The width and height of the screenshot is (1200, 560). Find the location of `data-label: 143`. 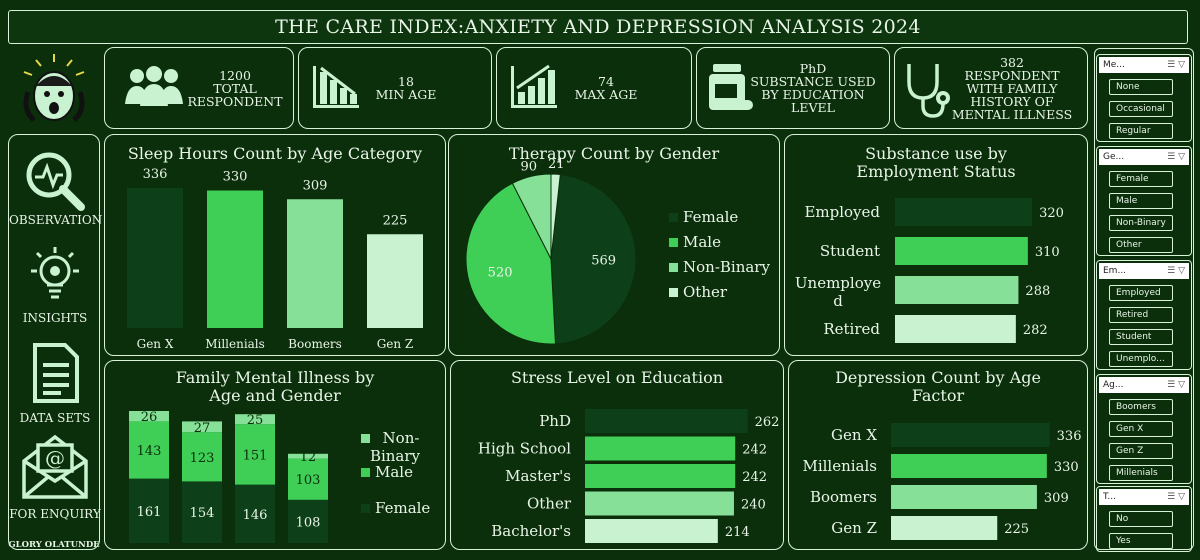

data-label: 143 is located at coordinates (149, 451).